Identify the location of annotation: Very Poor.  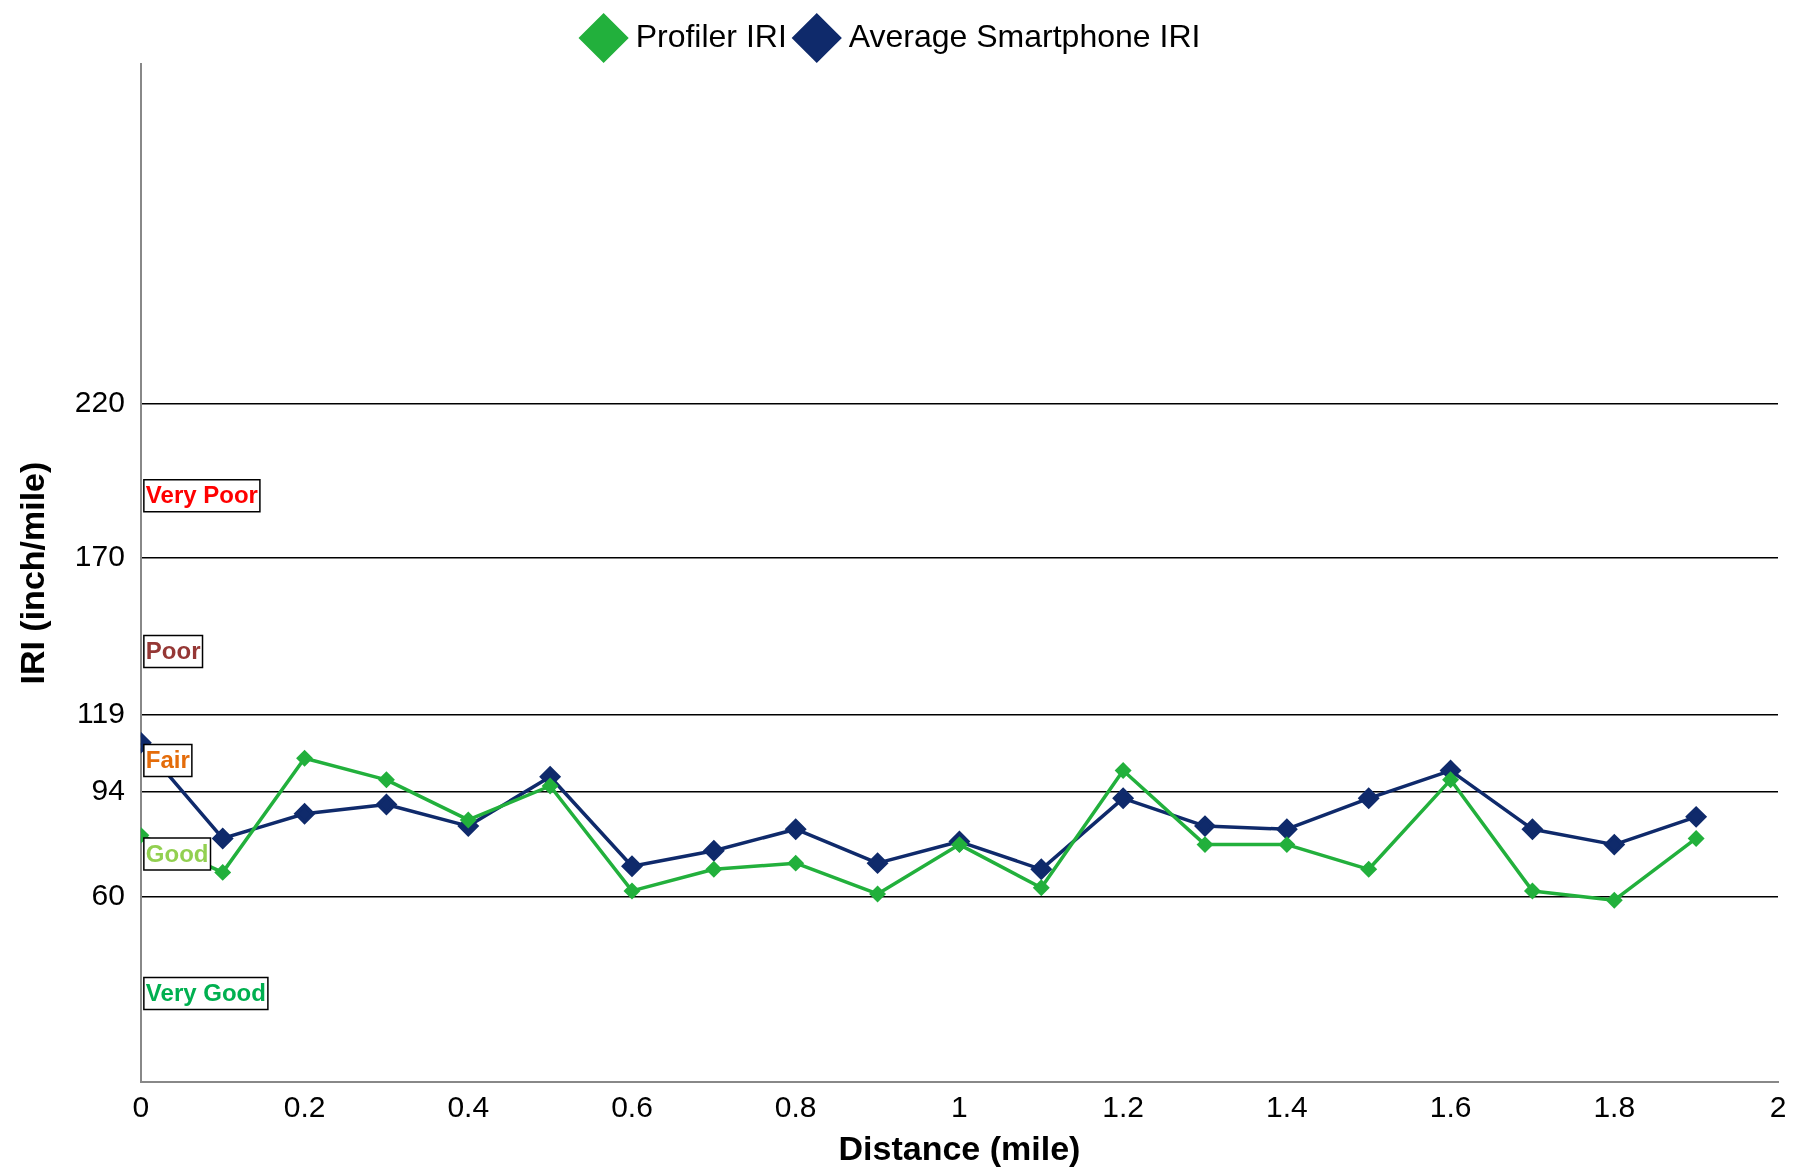
(201, 495).